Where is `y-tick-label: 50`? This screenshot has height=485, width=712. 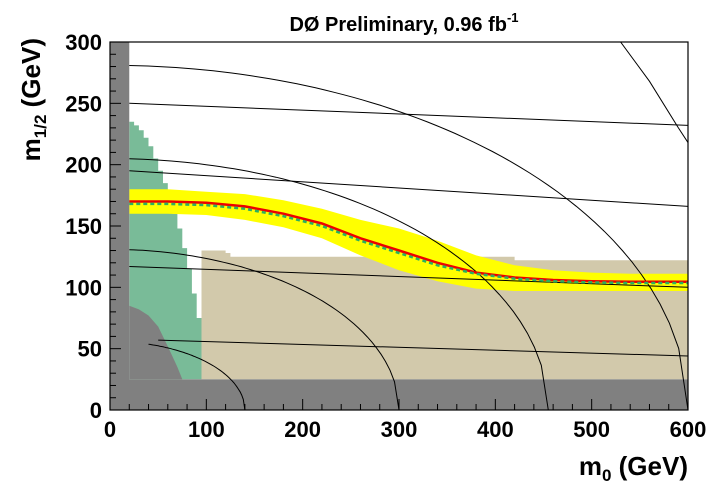 y-tick-label: 50 is located at coordinates (90, 349).